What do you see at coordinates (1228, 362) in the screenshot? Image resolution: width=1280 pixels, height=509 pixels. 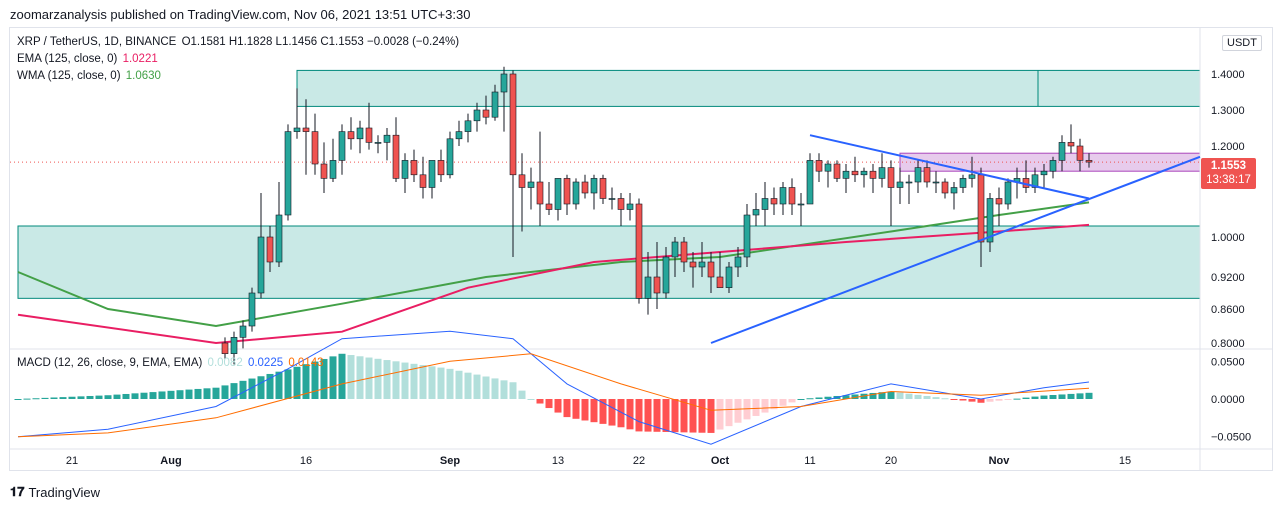 I see `macd-tick-label: 0.0500` at bounding box center [1228, 362].